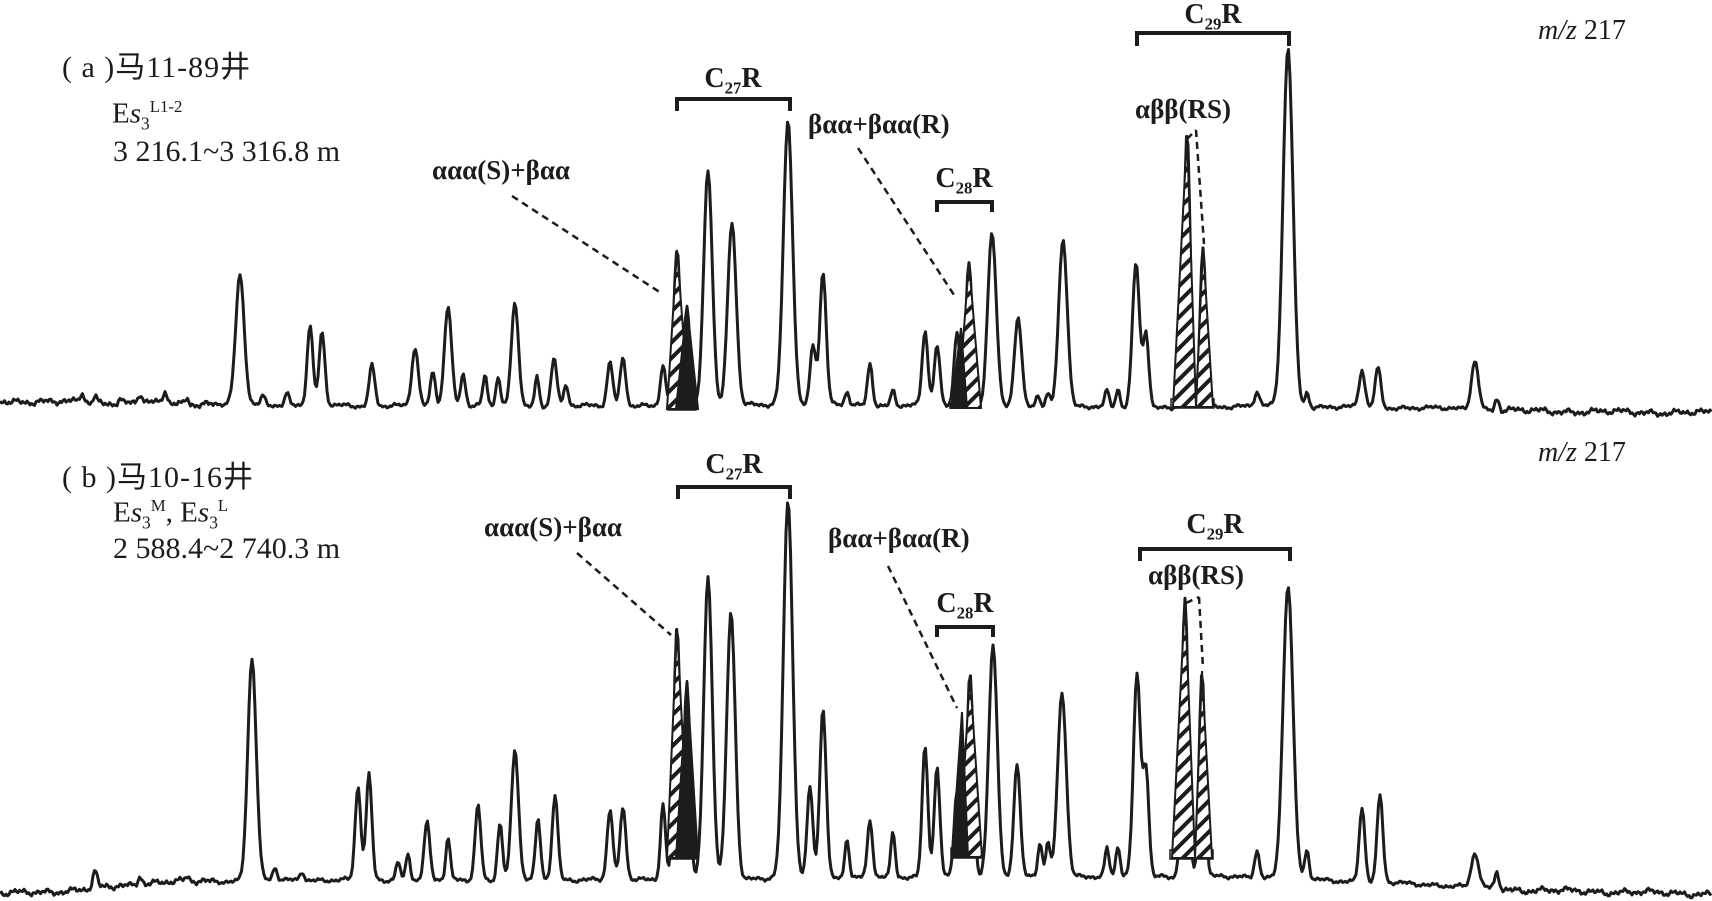 This screenshot has width=1712, height=901. What do you see at coordinates (733, 80) in the screenshot?
I see `panel-a-bracket-label-c27: C27R` at bounding box center [733, 80].